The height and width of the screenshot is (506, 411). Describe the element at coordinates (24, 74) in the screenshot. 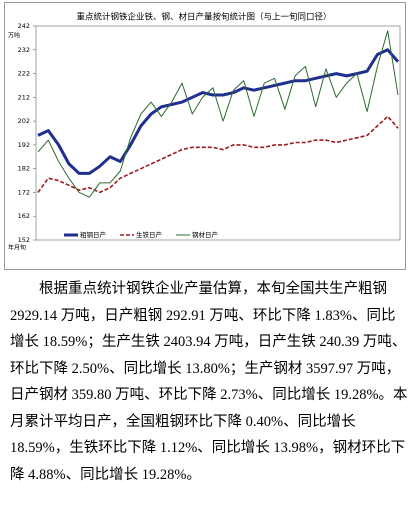

I see `y-tick-label: 222` at that location.